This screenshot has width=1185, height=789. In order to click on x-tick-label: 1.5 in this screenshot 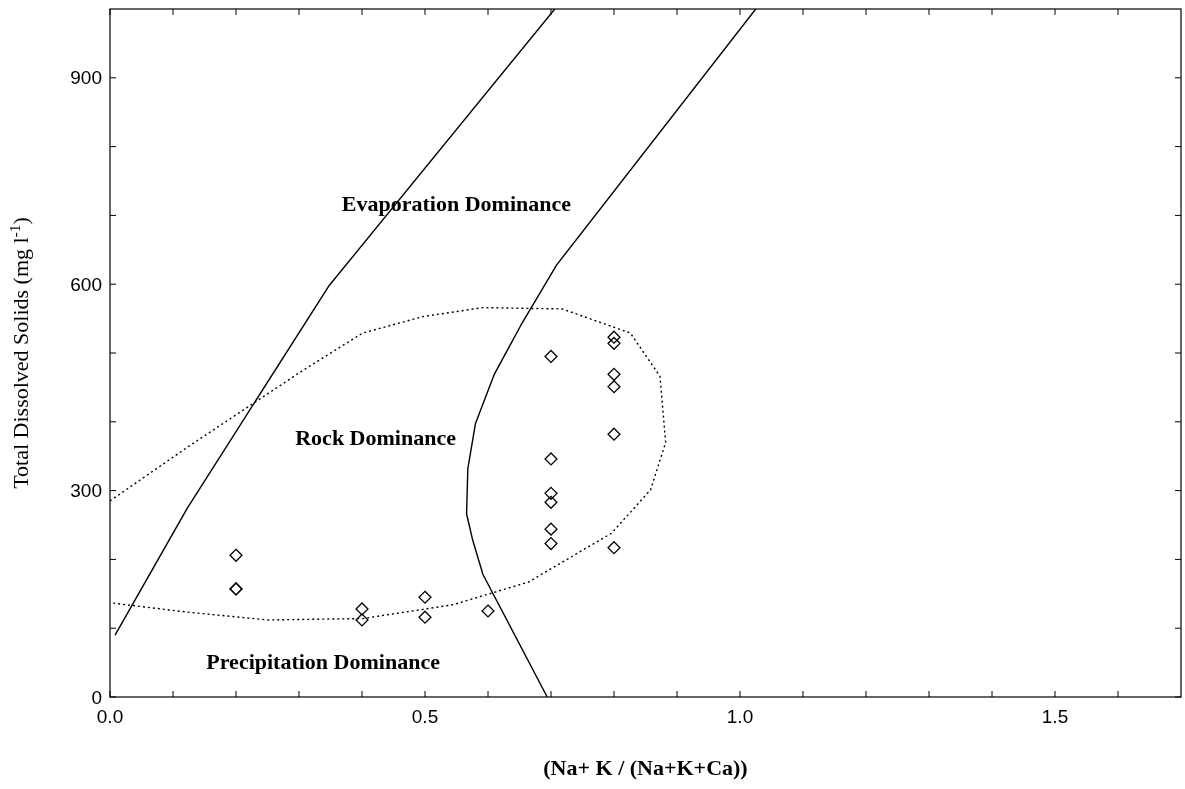, I will do `click(1055, 716)`.